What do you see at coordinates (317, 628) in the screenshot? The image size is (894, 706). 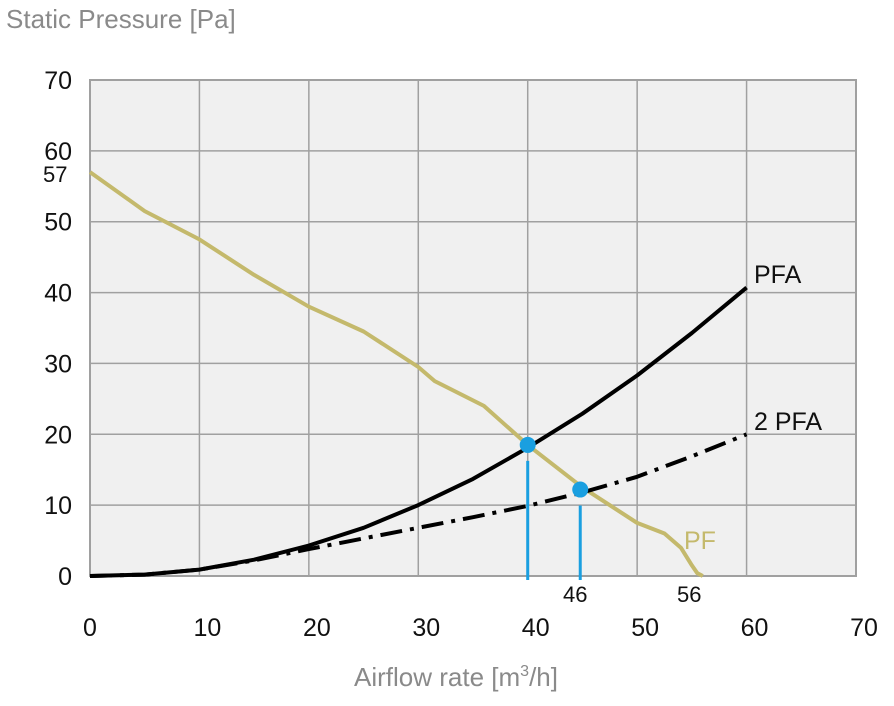 I see `x-tick-label: 20` at bounding box center [317, 628].